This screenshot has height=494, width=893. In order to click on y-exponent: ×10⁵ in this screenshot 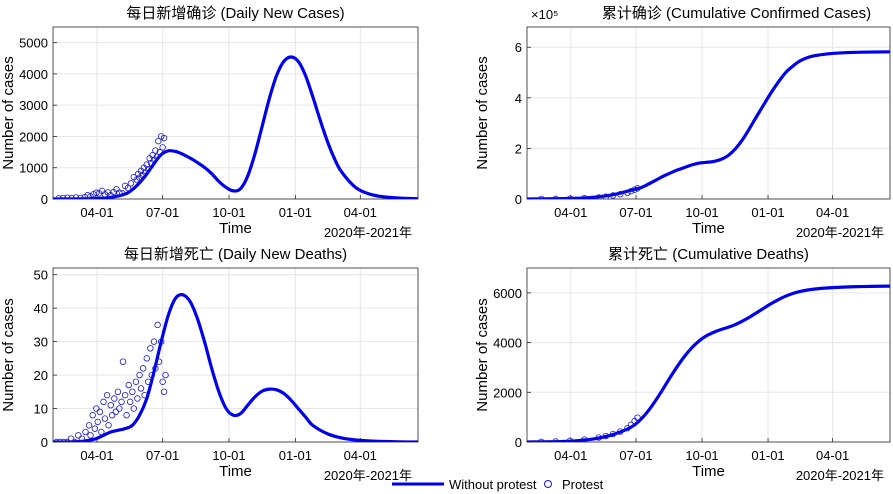, I will do `click(544, 14)`.